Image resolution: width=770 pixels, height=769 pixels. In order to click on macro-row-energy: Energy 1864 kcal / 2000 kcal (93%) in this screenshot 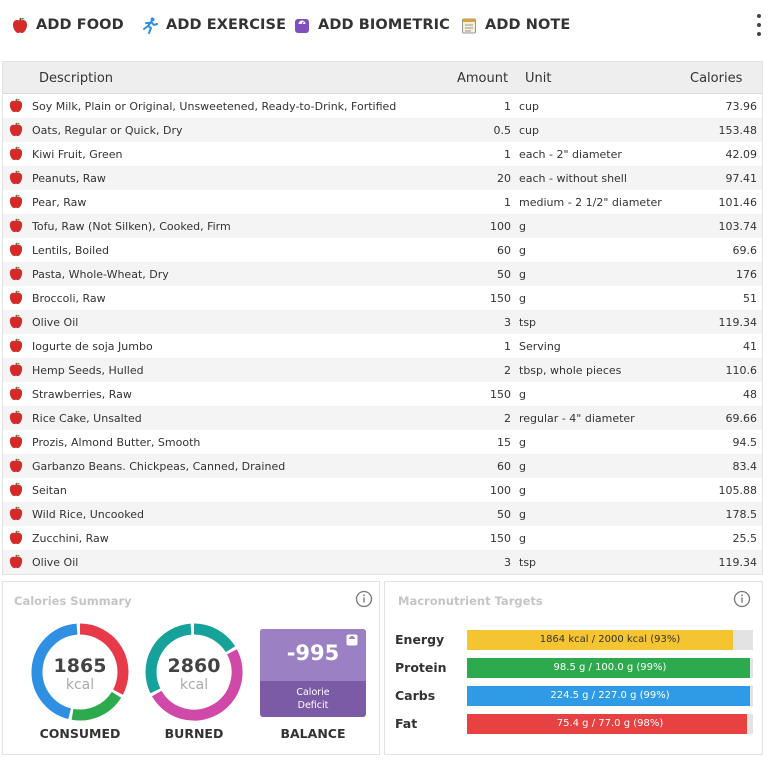, I will do `click(575, 640)`.